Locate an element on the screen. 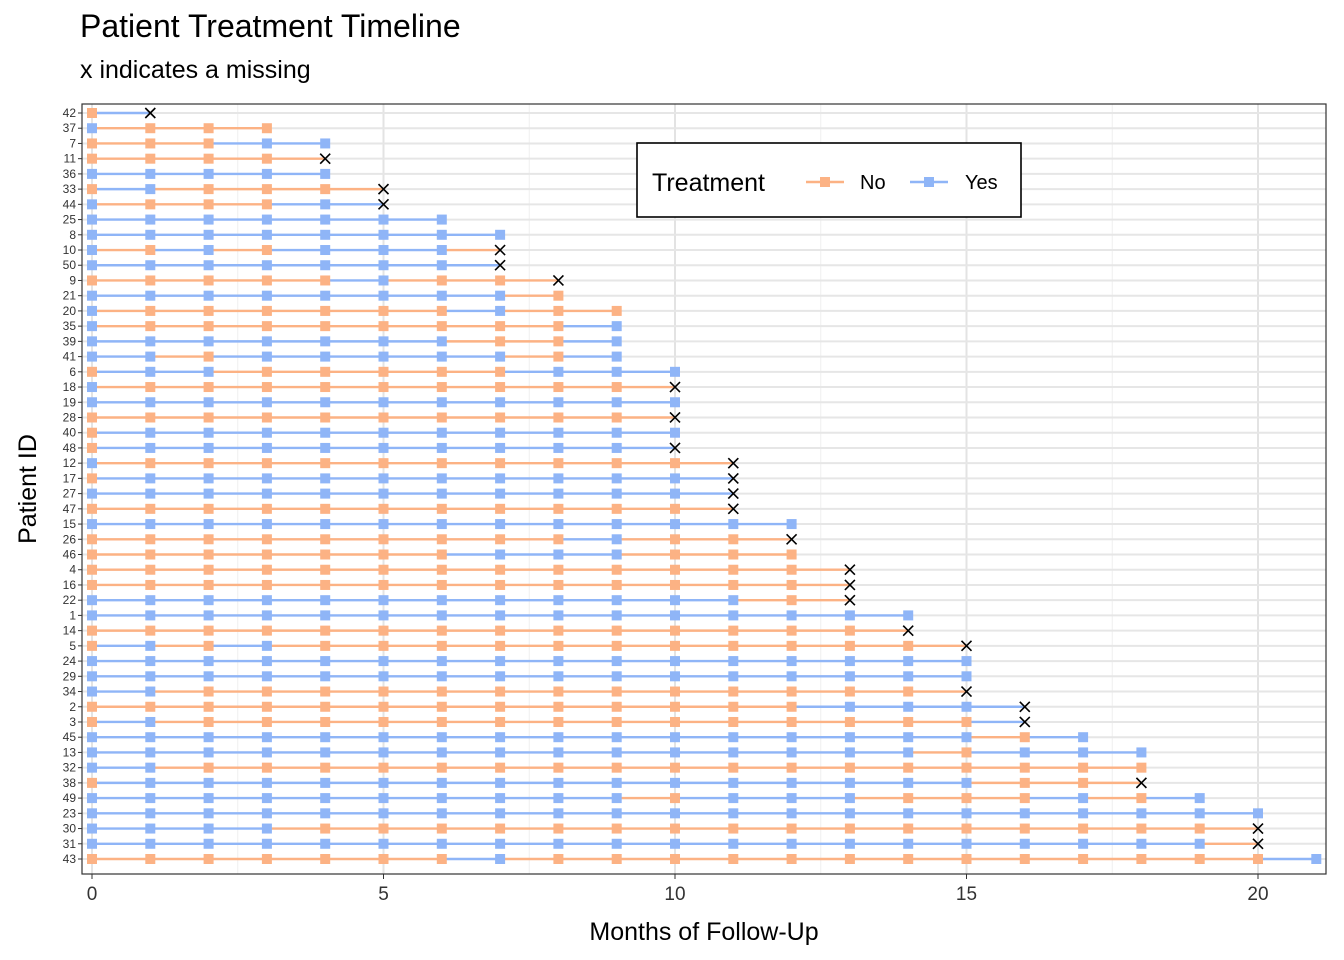  y-tick-label: 42 is located at coordinates (70, 113).